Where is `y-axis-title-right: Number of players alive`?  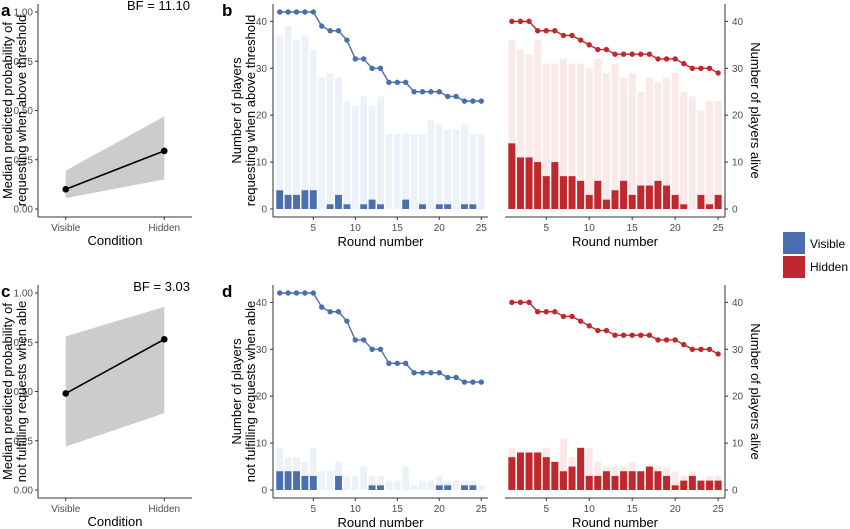 y-axis-title-right: Number of players alive is located at coordinates (755, 391).